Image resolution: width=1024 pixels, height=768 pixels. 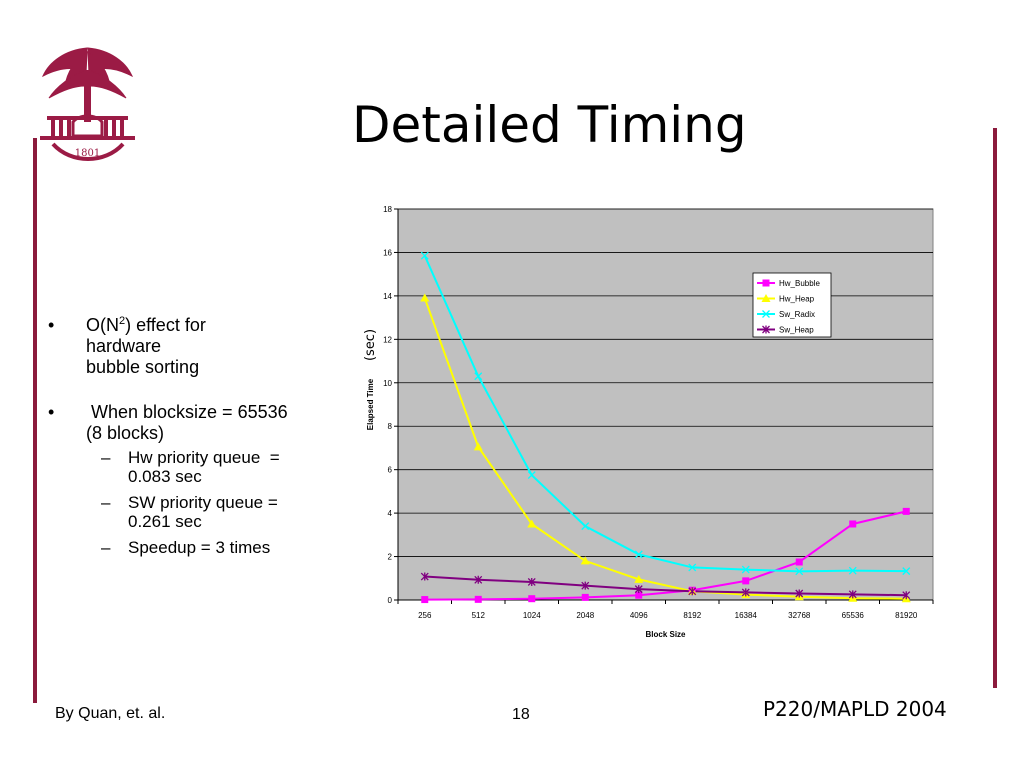 What do you see at coordinates (796, 330) in the screenshot?
I see `legend-label: Sw_Heap` at bounding box center [796, 330].